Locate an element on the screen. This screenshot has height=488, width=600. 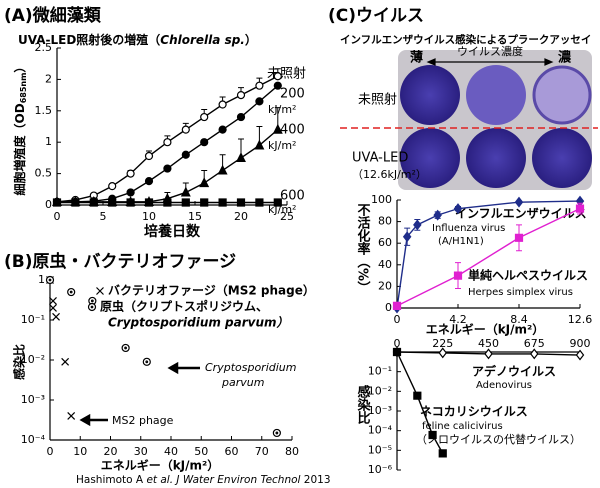
x-tick-label: 30 is located at coordinates (141, 451).